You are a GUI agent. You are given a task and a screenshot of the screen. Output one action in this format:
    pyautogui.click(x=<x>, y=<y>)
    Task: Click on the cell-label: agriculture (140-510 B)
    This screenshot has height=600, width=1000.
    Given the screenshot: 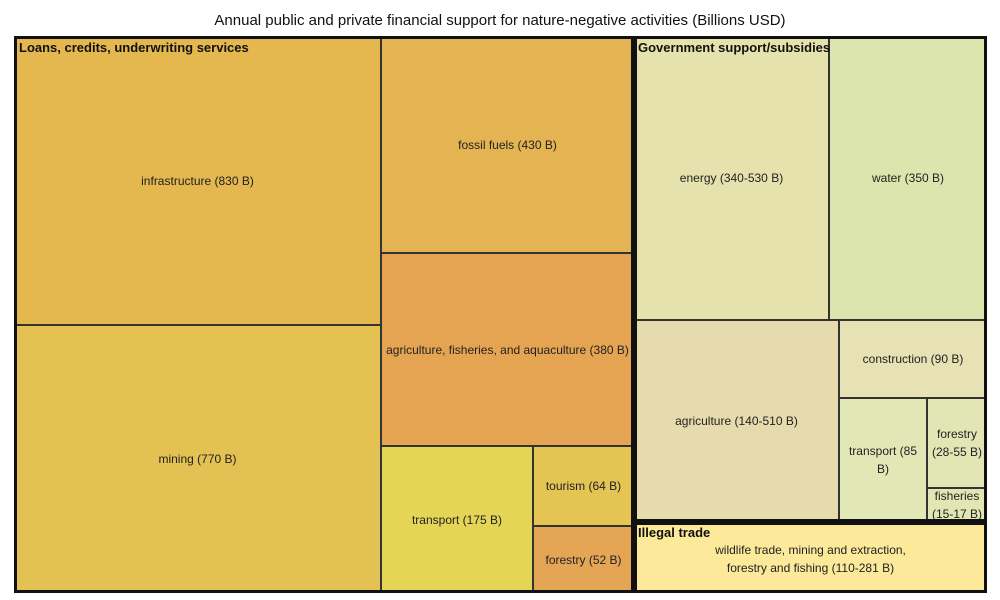 What is the action you would take?
    pyautogui.click(x=736, y=421)
    